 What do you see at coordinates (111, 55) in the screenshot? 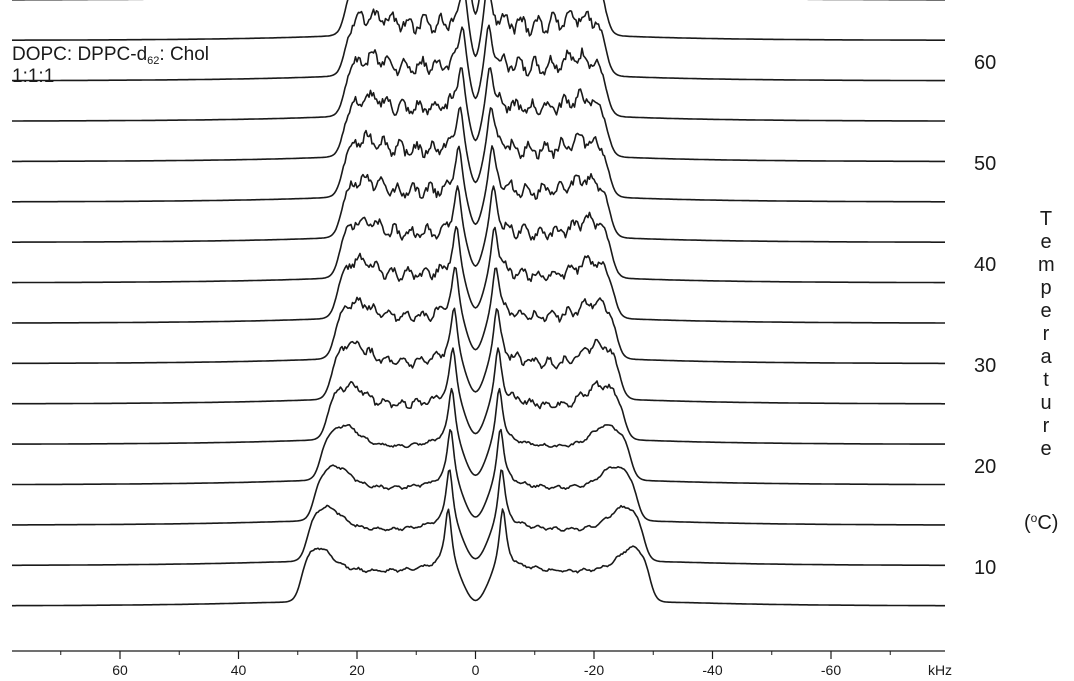
I see `sample-composition: DOPC: DPPC-d62: Chol` at bounding box center [111, 55].